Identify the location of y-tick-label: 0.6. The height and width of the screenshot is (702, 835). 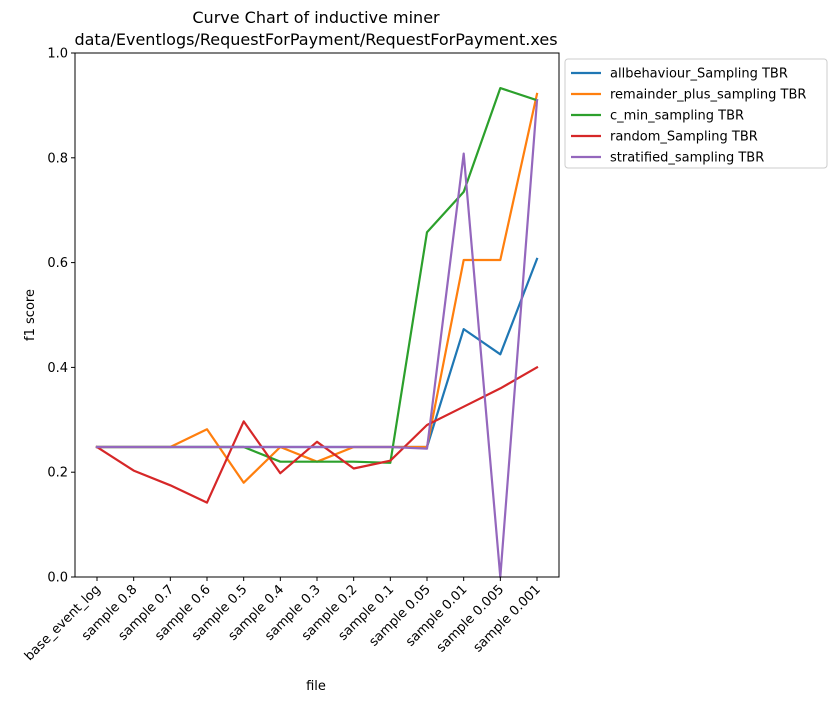
(57, 263).